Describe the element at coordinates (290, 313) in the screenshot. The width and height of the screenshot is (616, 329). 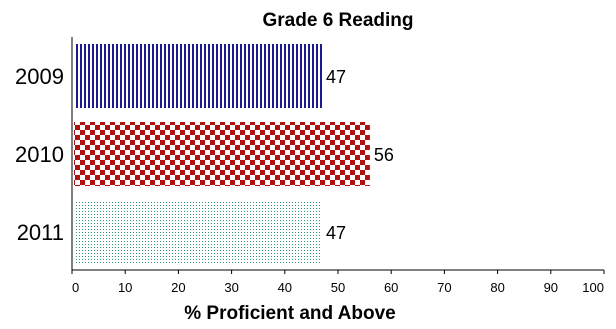
I see `x-axis-label: % Proficient and Above` at that location.